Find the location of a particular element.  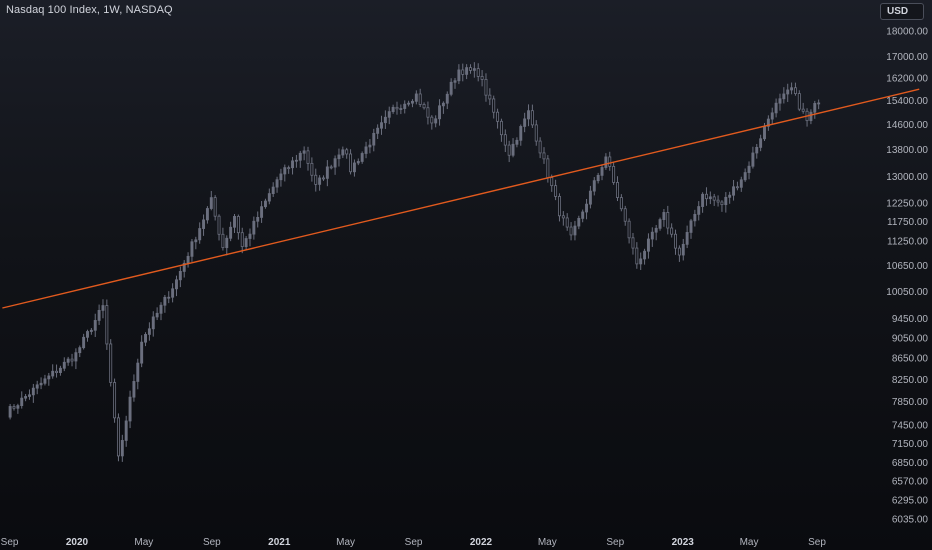

x-tick-label: 2022 is located at coordinates (481, 542).